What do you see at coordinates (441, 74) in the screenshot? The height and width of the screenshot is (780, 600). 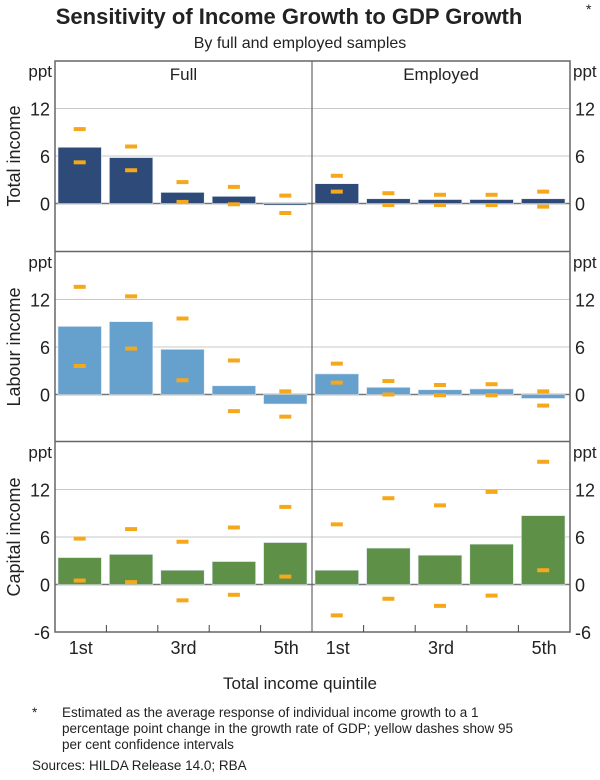 I see `column-title: Employed` at bounding box center [441, 74].